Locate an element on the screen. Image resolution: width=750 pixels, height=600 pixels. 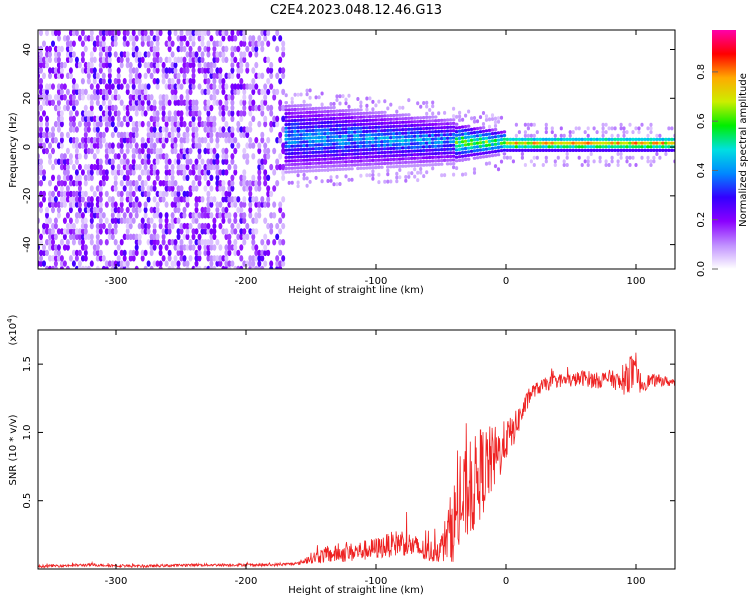
snr-xtick-label: -100 is located at coordinates (376, 581).